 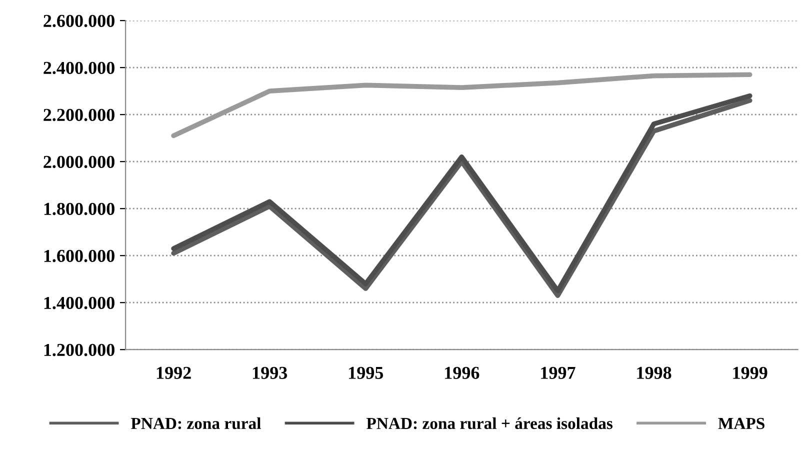 What do you see at coordinates (366, 372) in the screenshot?
I see `x-tick-label: 1995` at bounding box center [366, 372].